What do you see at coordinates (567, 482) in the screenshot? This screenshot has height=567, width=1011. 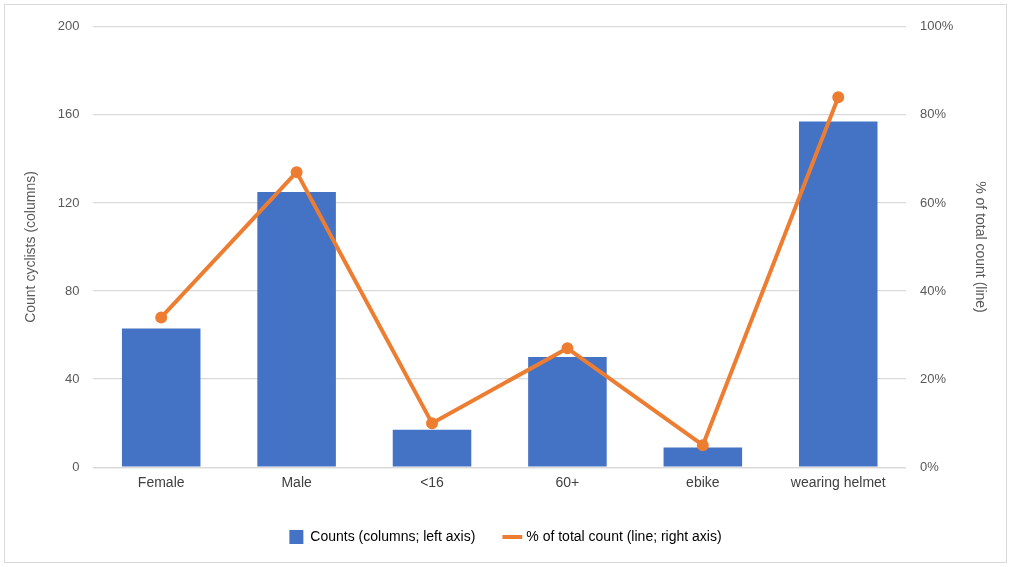 I see `x-tick-label: 60+` at bounding box center [567, 482].